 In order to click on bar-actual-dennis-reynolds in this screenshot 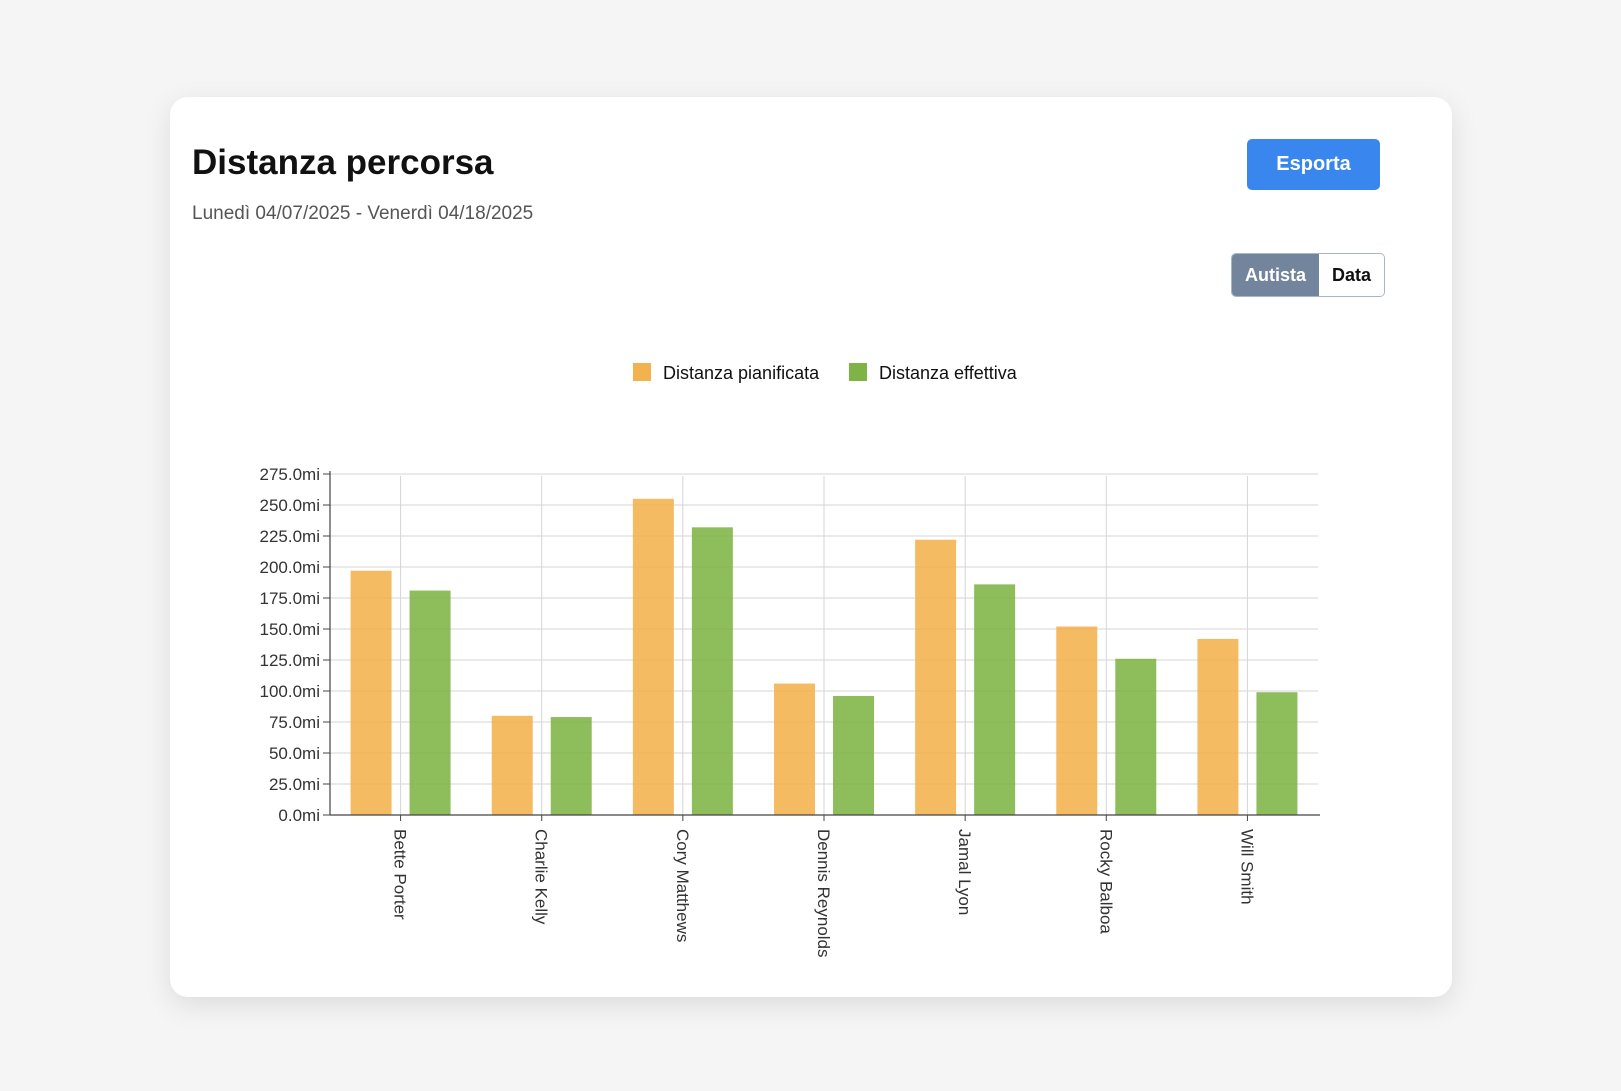, I will do `click(853, 755)`.